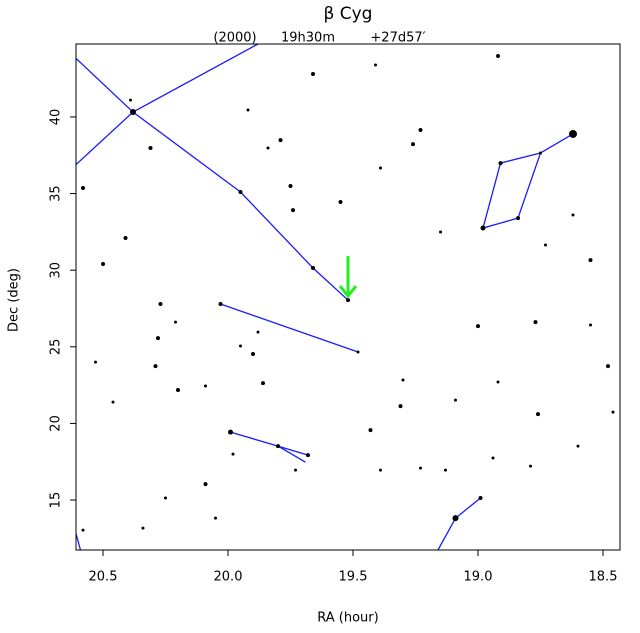 Image resolution: width=640 pixels, height=633 pixels. What do you see at coordinates (56, 193) in the screenshot?
I see `y-tick-label: 35` at bounding box center [56, 193].